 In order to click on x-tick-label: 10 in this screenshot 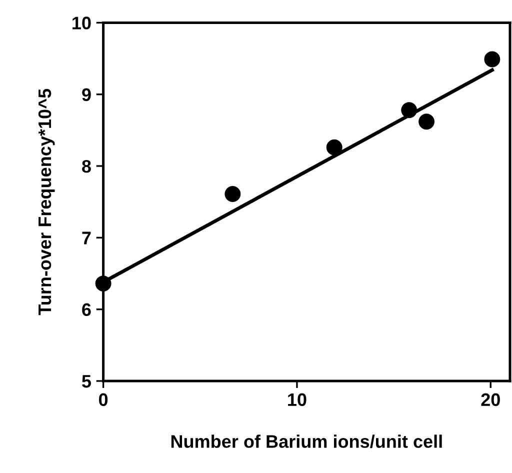, I will do `click(297, 399)`.